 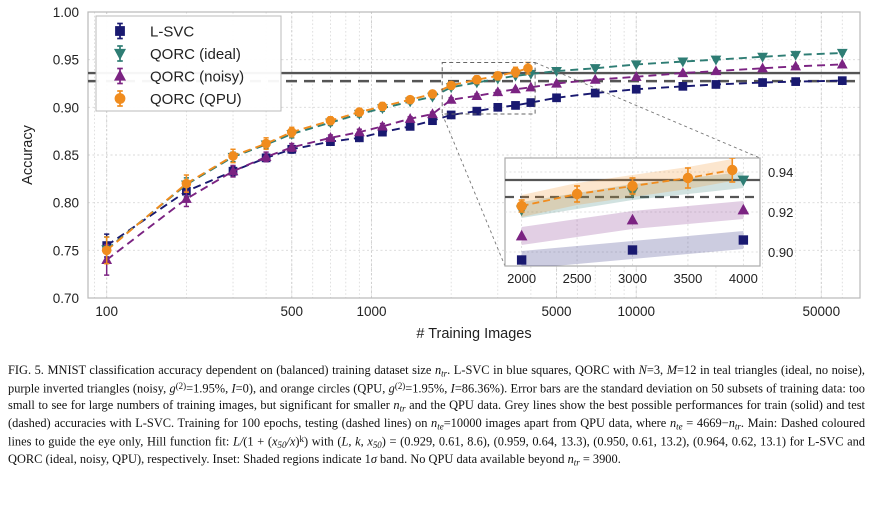 What do you see at coordinates (197, 77) in the screenshot?
I see `legend-label: QORC (noisy)` at bounding box center [197, 77].